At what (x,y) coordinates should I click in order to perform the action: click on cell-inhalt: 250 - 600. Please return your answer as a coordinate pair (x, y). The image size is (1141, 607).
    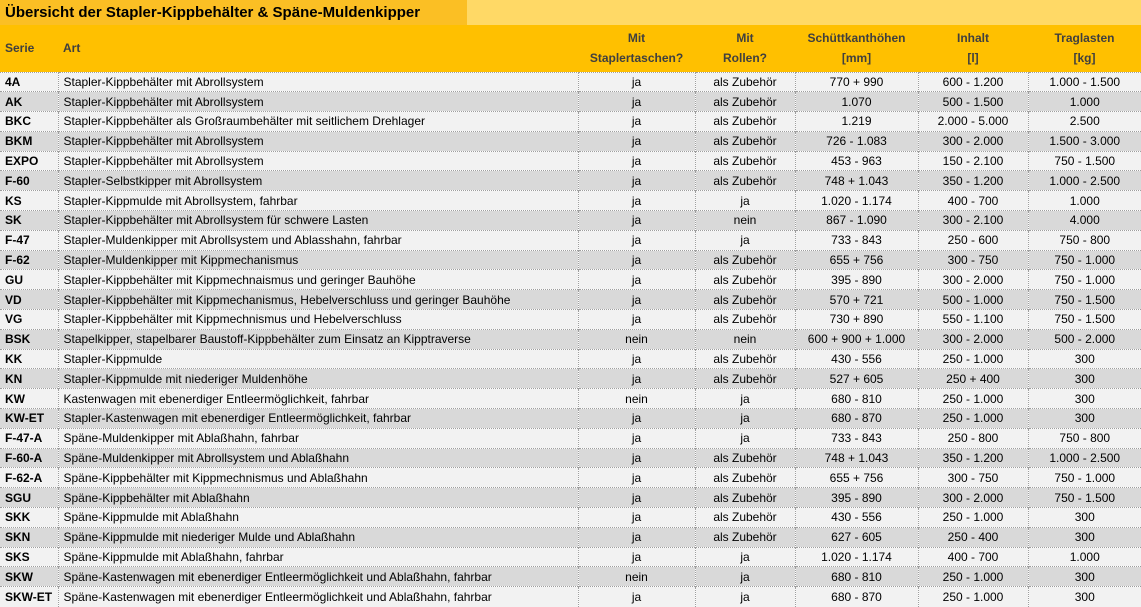
    Looking at the image, I should click on (972, 240).